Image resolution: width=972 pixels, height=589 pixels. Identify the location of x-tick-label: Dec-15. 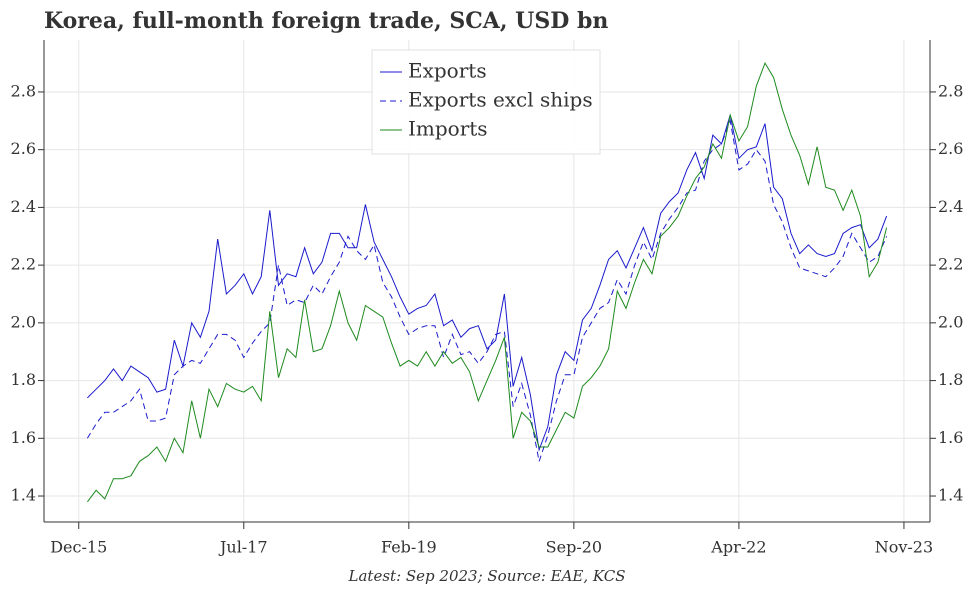
(78, 547).